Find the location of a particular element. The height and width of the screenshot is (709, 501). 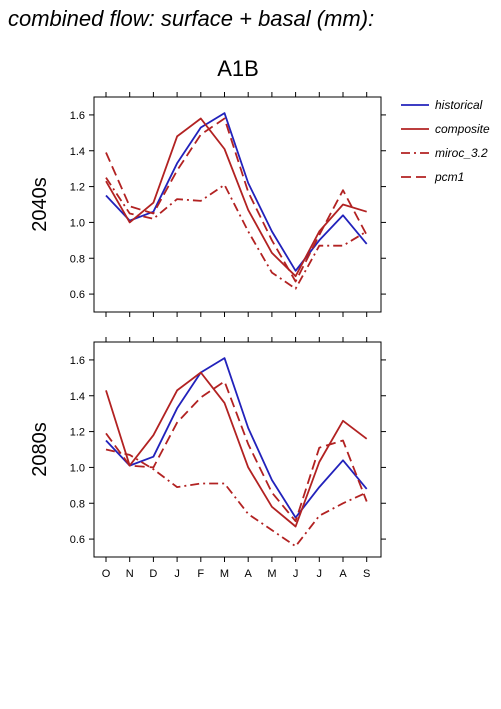

x-tick-label: S is located at coordinates (366, 574).